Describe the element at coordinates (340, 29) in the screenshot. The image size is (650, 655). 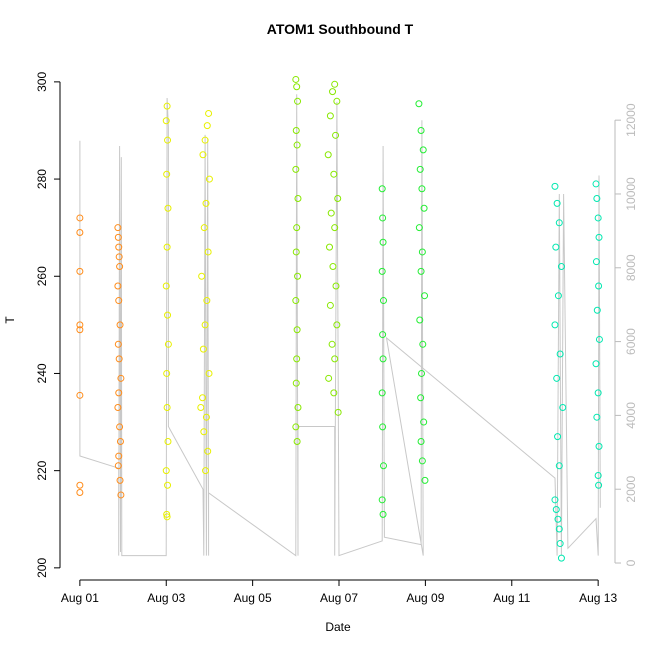
I see `chart-title: ATOM1 Southbound T` at that location.